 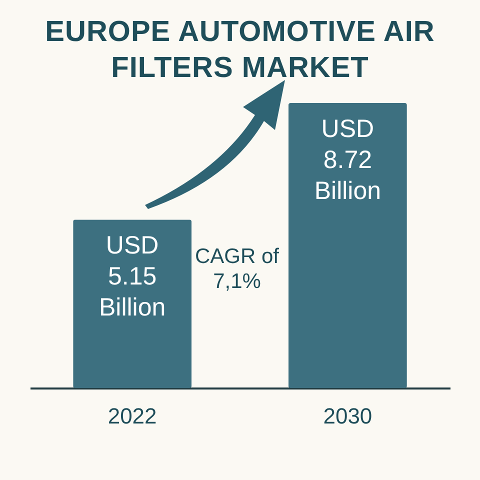 What do you see at coordinates (132, 277) in the screenshot?
I see `data-label: USD 5.15 Billion` at bounding box center [132, 277].